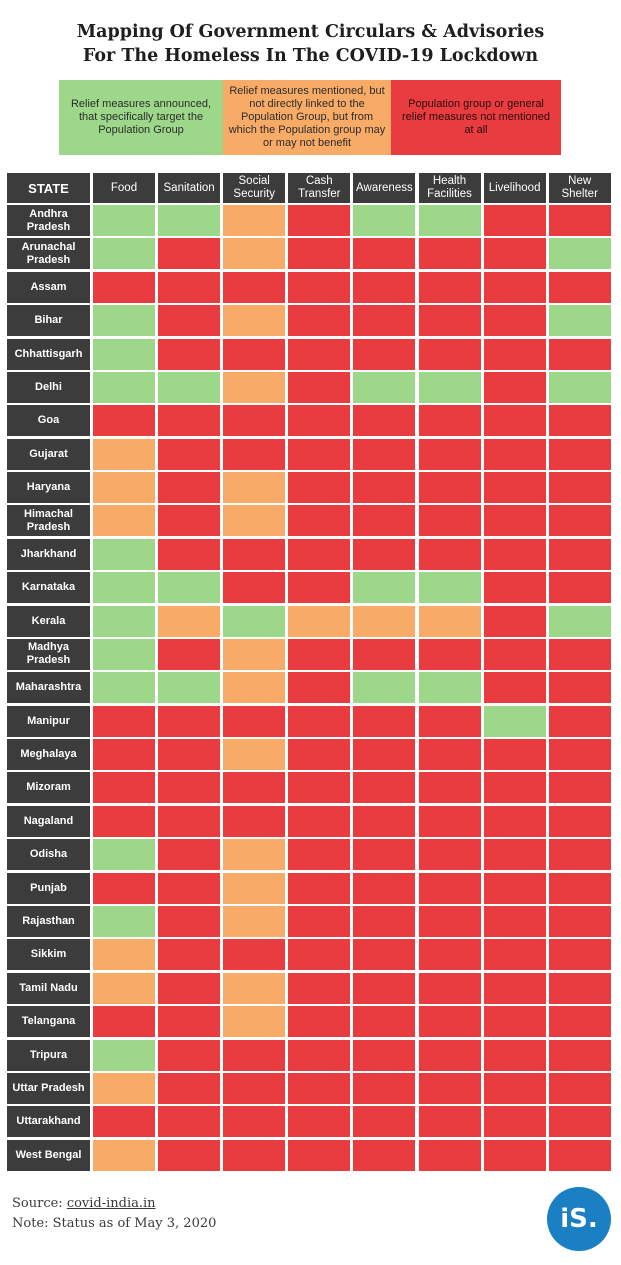 The height and width of the screenshot is (1265, 621). What do you see at coordinates (384, 387) in the screenshot?
I see `status-cell-delhi-awareness` at bounding box center [384, 387].